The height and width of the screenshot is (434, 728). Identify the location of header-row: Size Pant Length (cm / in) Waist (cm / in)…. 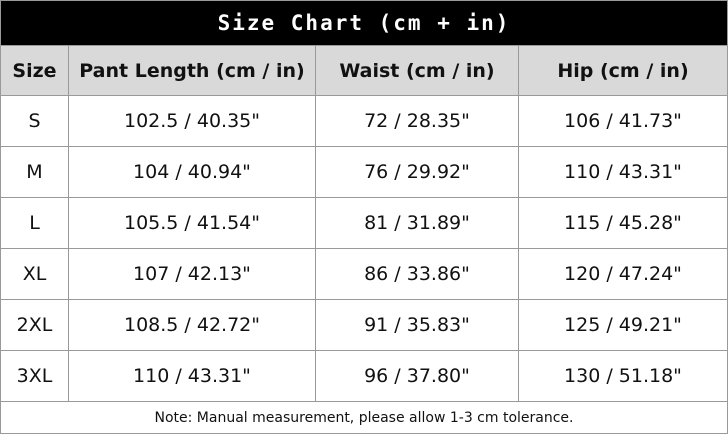
(364, 70).